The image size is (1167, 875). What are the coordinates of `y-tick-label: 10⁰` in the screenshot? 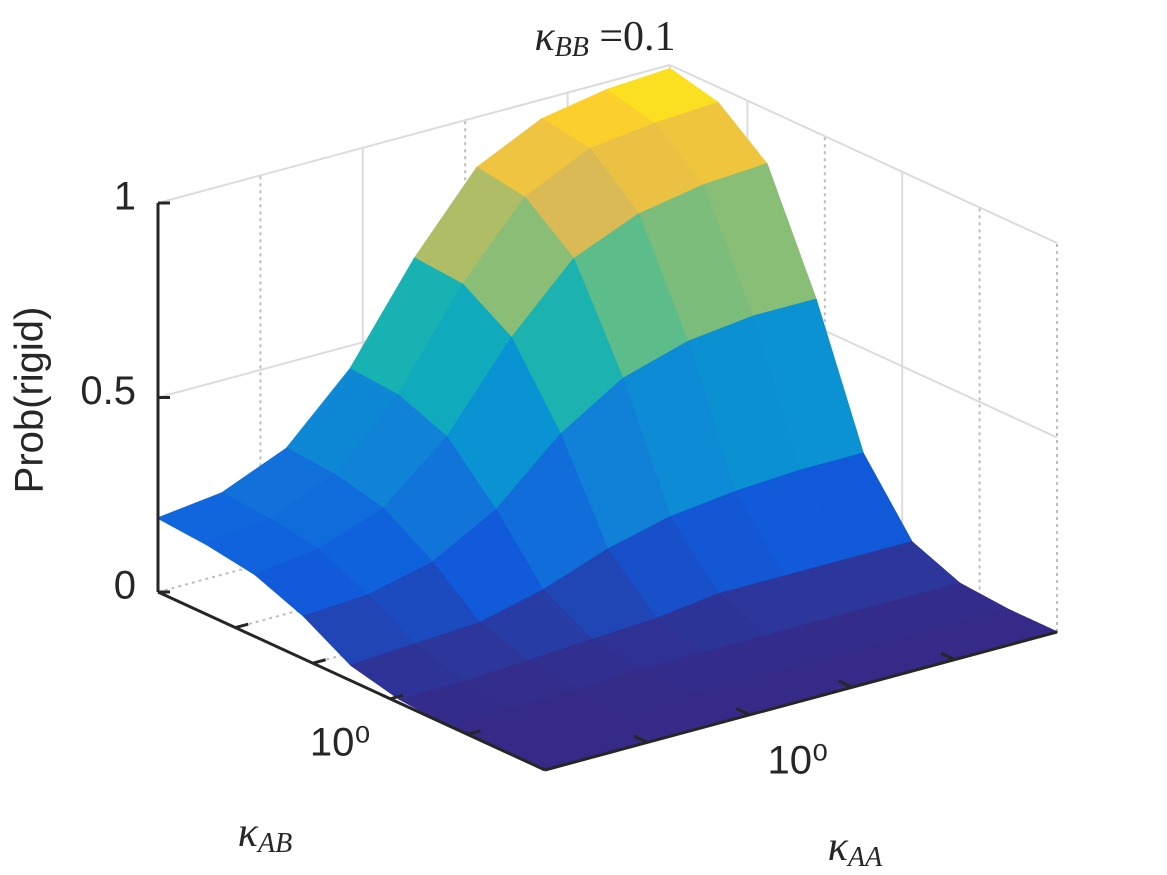 It's located at (340, 742).